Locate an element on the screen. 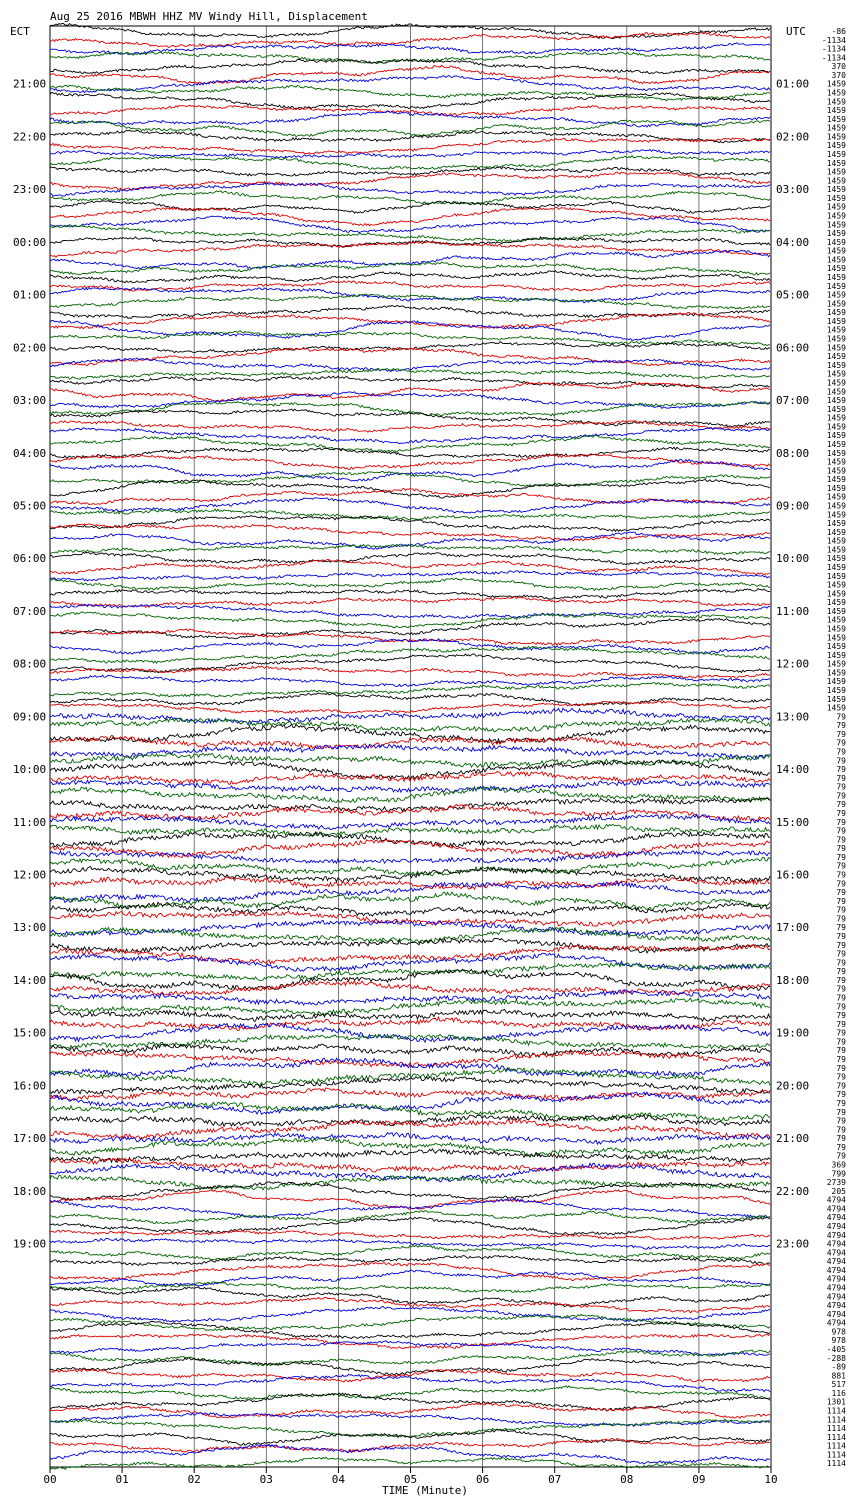  row-scale-label: 1114 is located at coordinates (836, 1454).